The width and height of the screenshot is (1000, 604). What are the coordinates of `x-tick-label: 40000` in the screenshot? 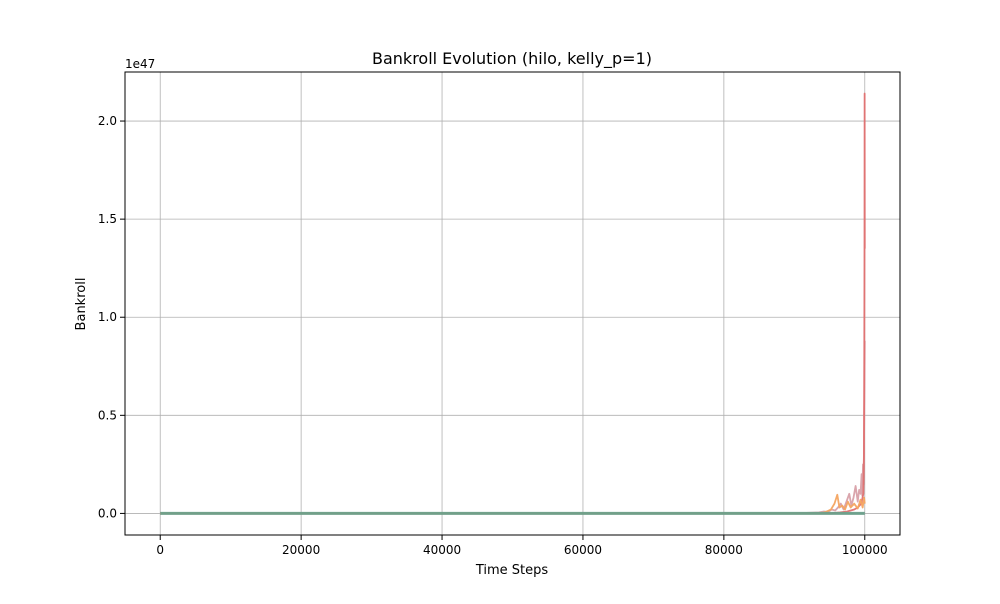 It's located at (442, 550).